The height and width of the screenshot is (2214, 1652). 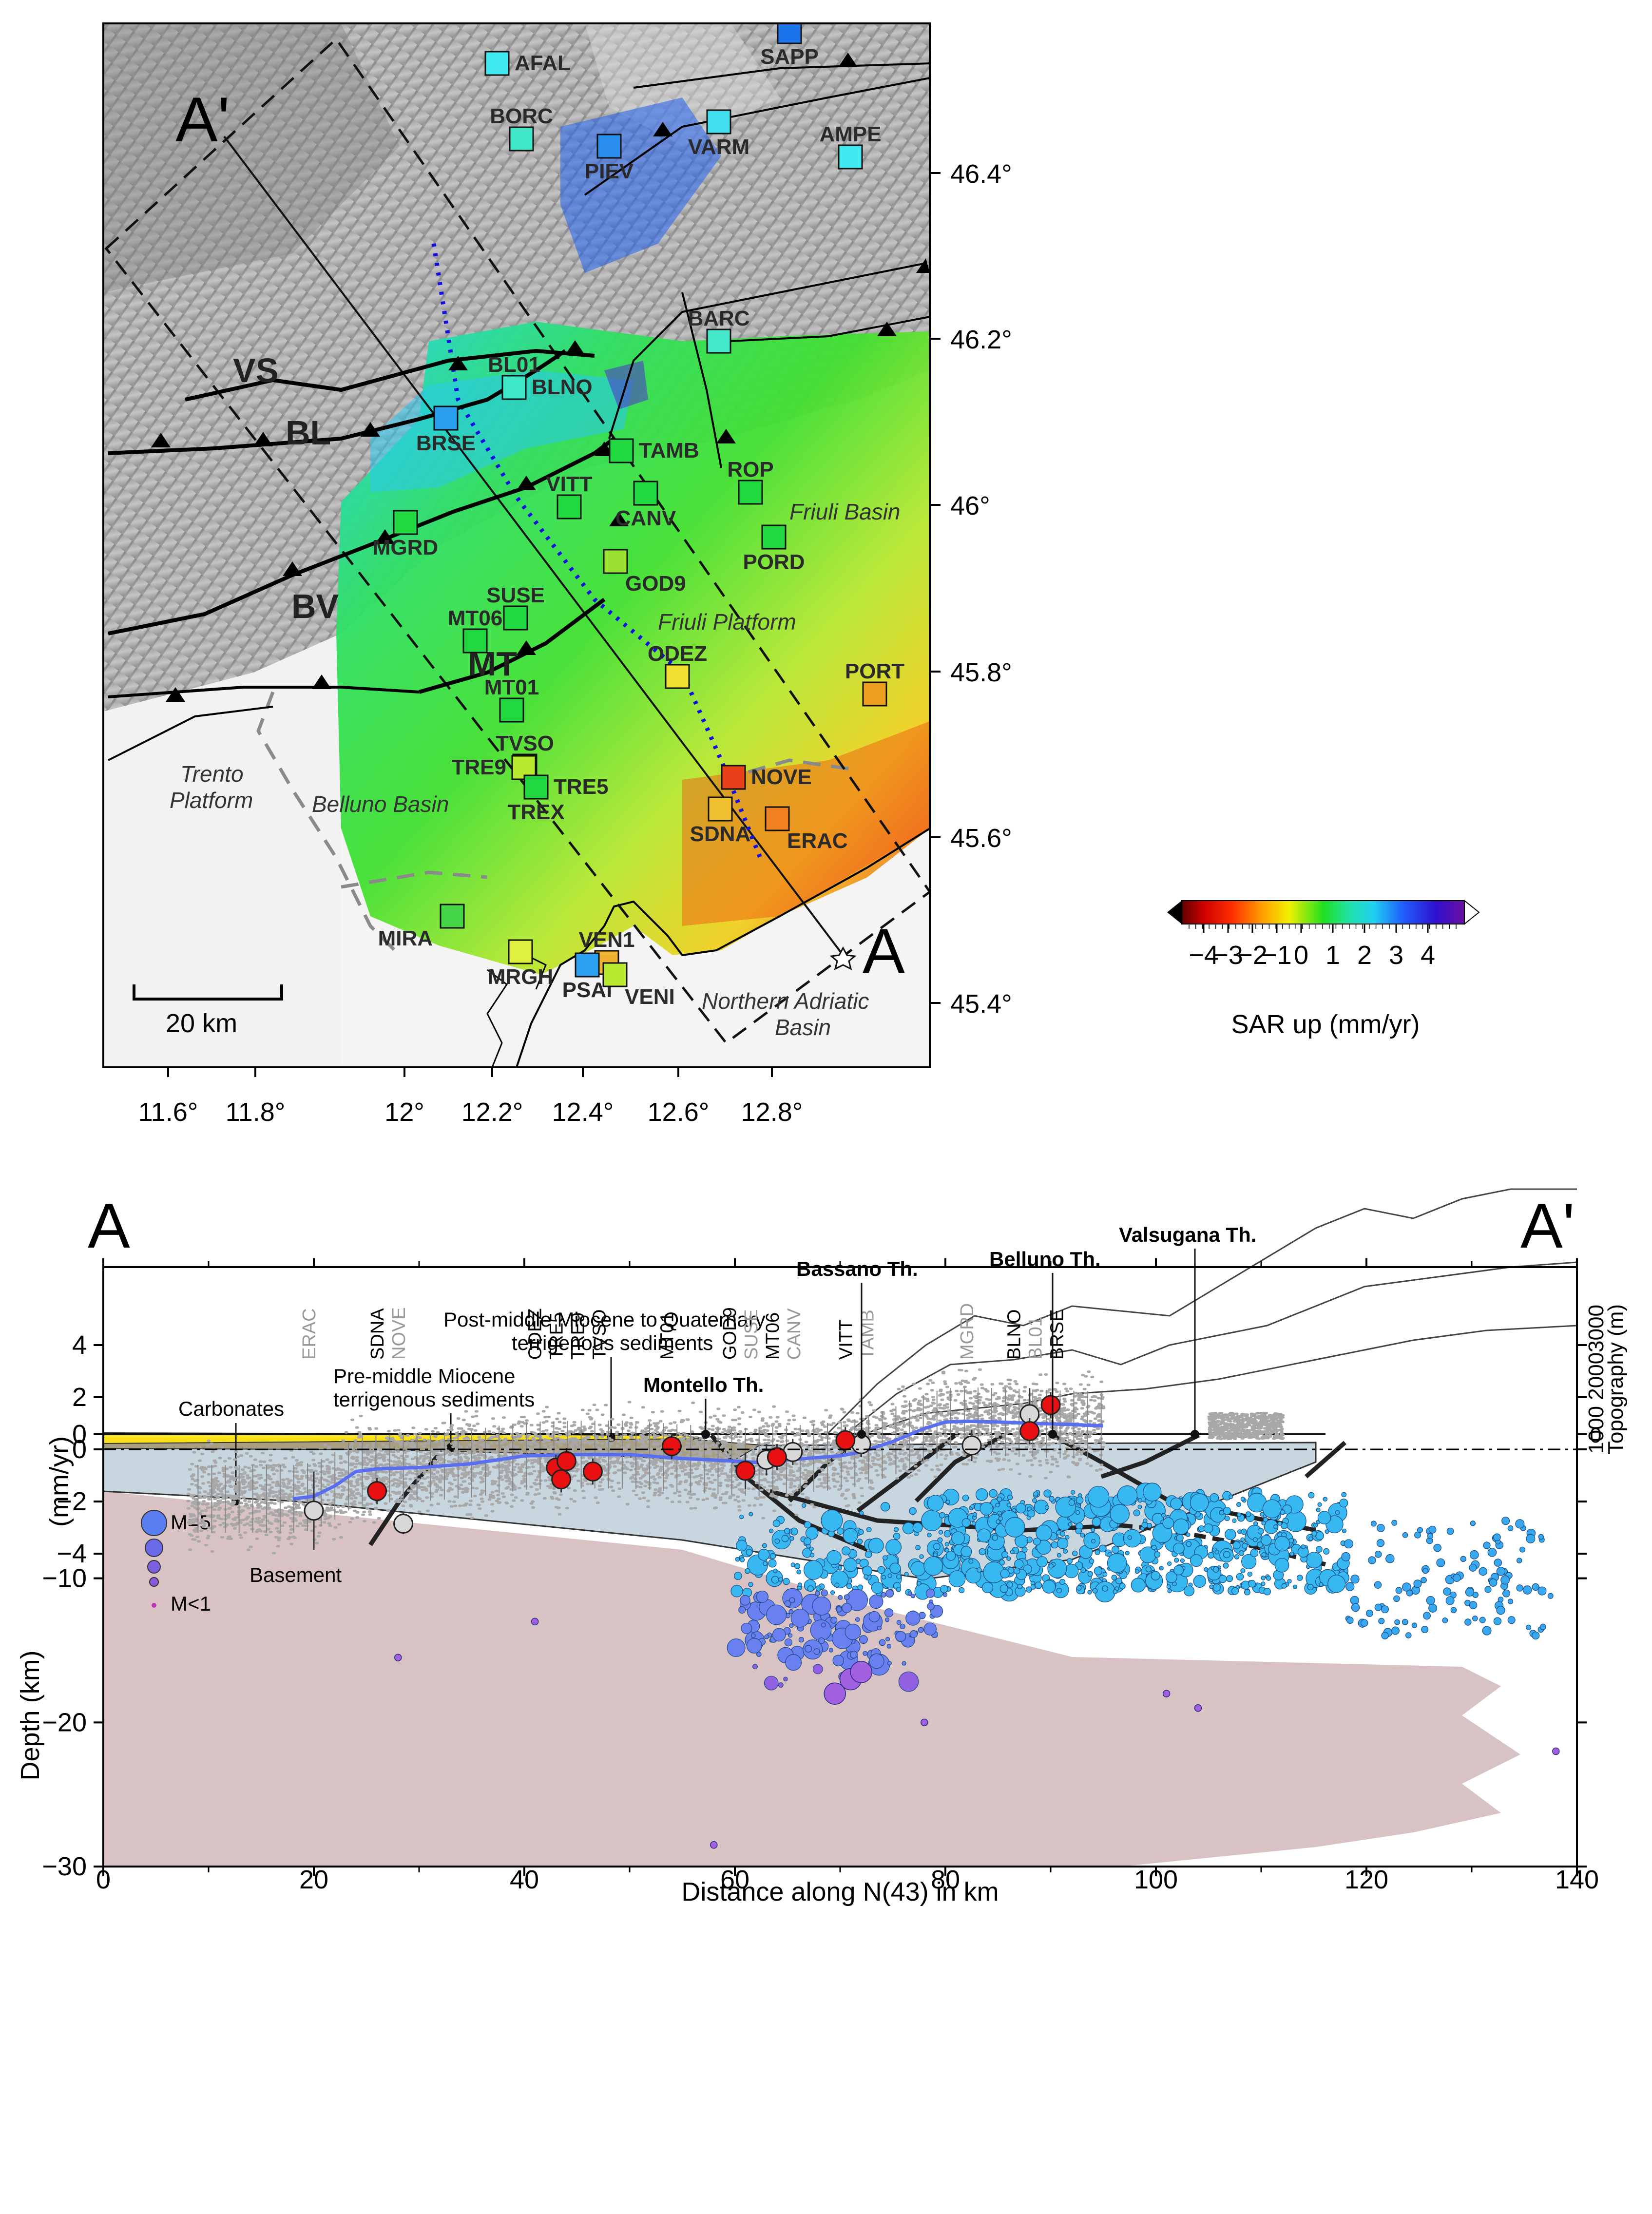 I want to click on station-label-tre5: TRE5, so click(x=581, y=787).